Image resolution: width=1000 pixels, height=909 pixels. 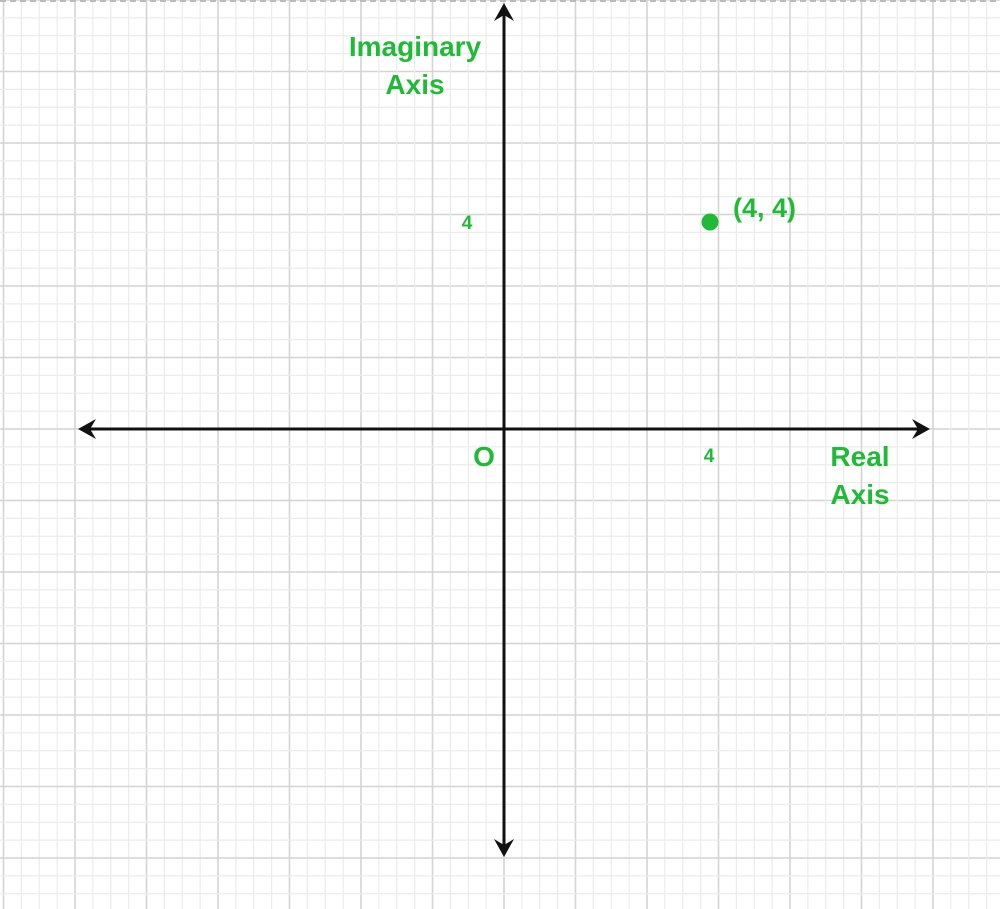 I want to click on arrow-left-icon, so click(x=87, y=429).